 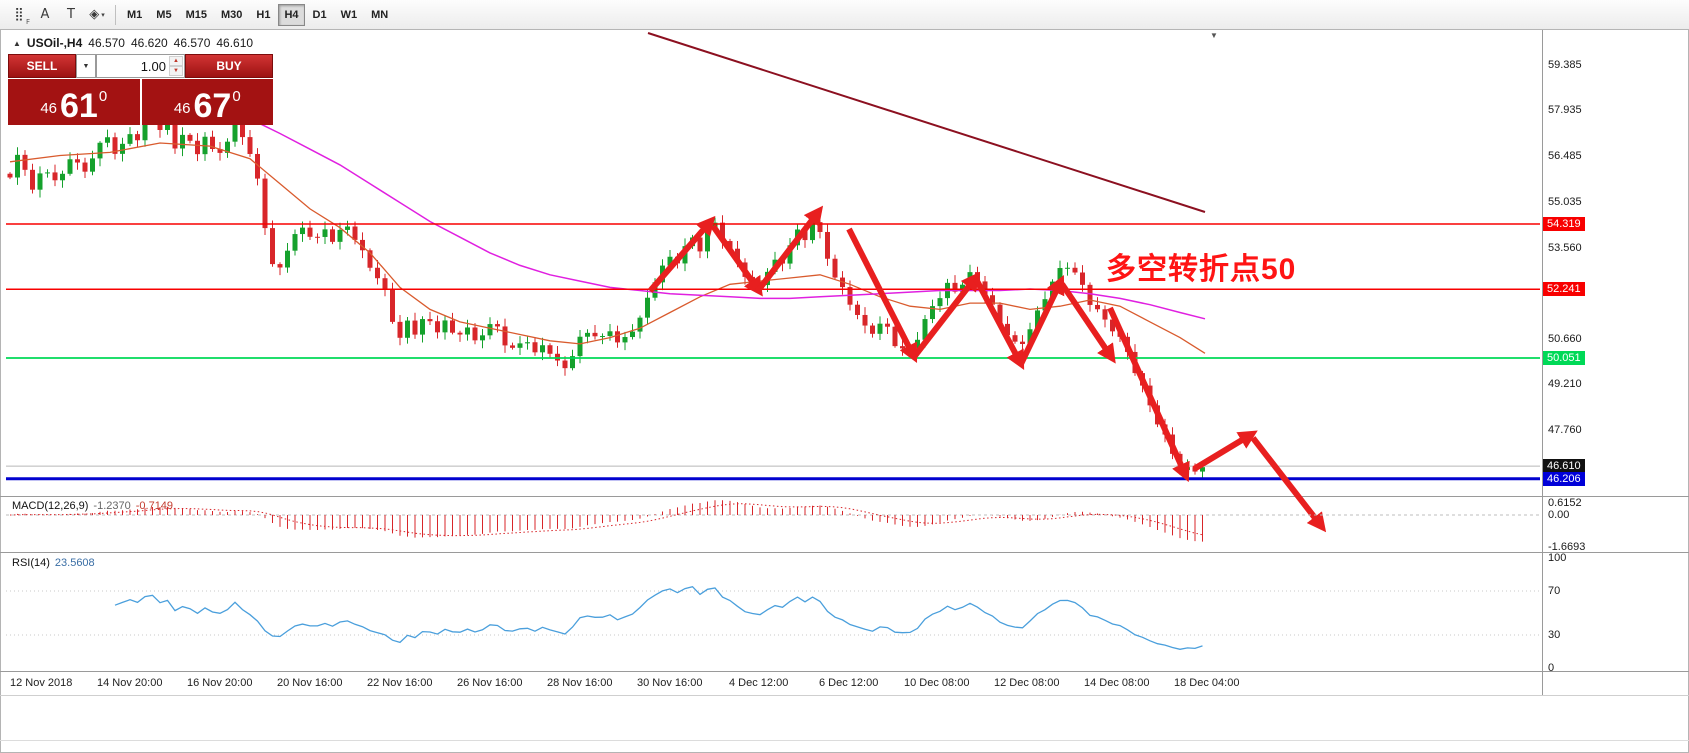 What do you see at coordinates (1565, 155) in the screenshot?
I see `price-scale-label: 56.485` at bounding box center [1565, 155].